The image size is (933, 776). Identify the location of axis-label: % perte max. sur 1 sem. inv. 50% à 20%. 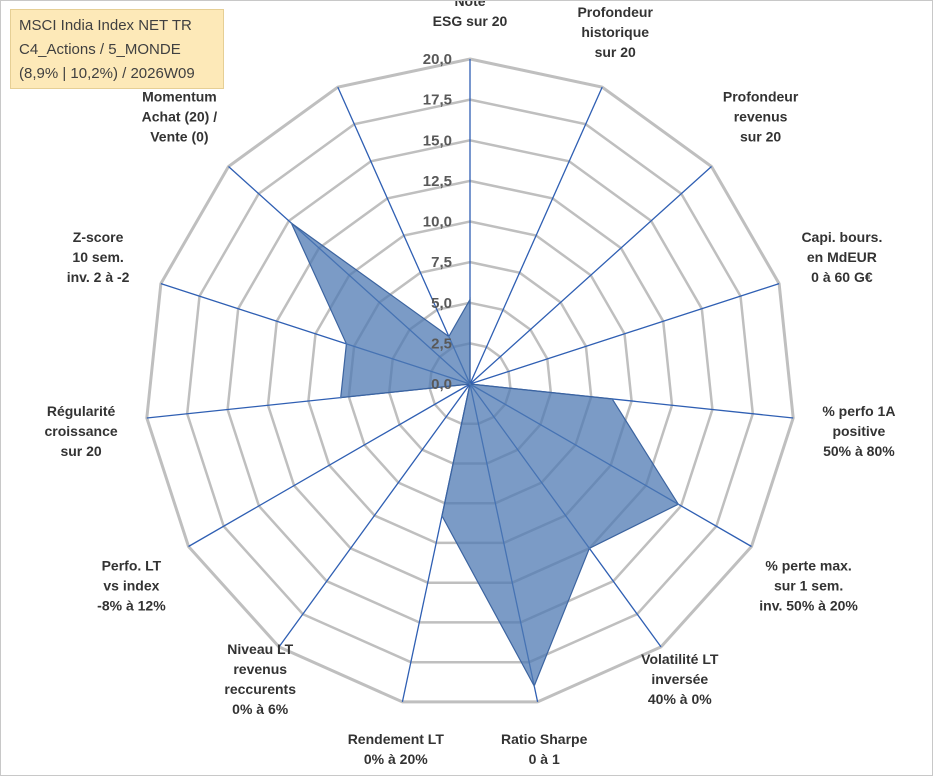
(808, 586).